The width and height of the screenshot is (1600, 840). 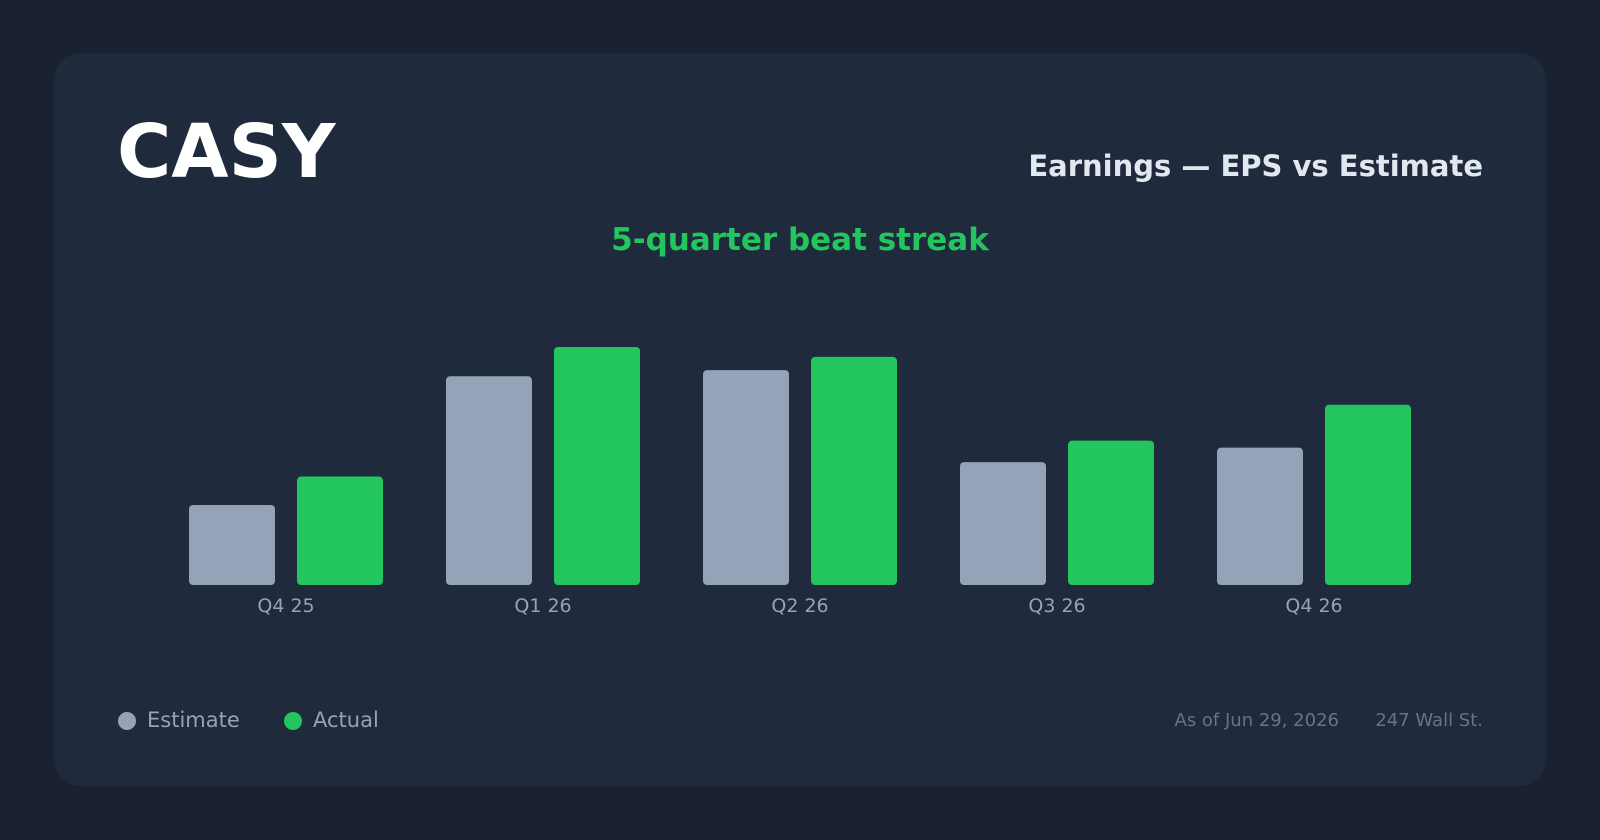 I want to click on as-of: As of Jun 29, 2026, so click(x=1257, y=720).